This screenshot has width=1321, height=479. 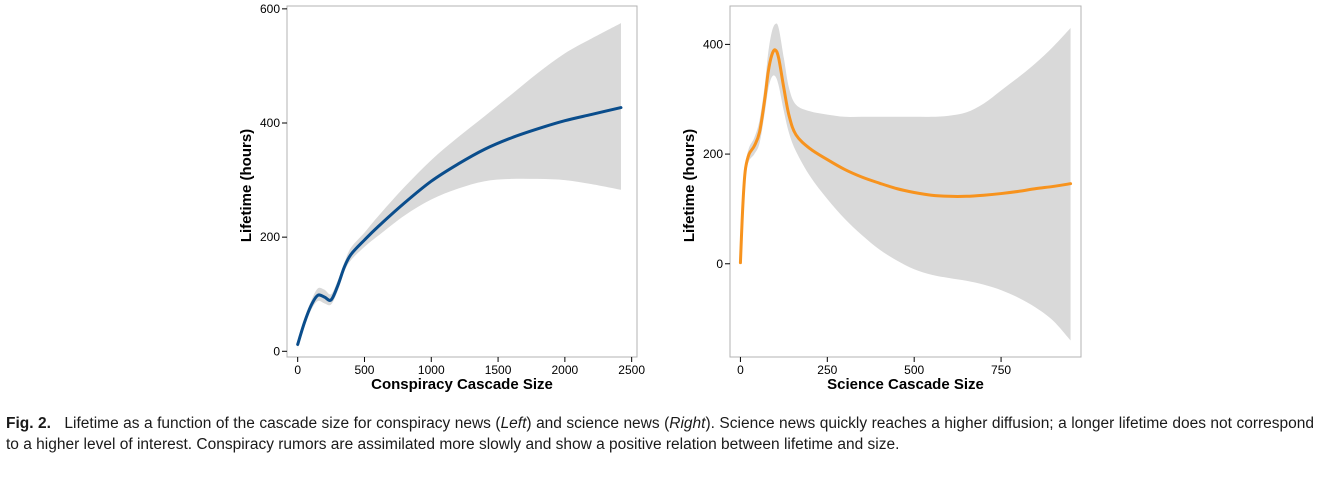 What do you see at coordinates (270, 123) in the screenshot?
I see `conspiracy-y-tick-label: 400` at bounding box center [270, 123].